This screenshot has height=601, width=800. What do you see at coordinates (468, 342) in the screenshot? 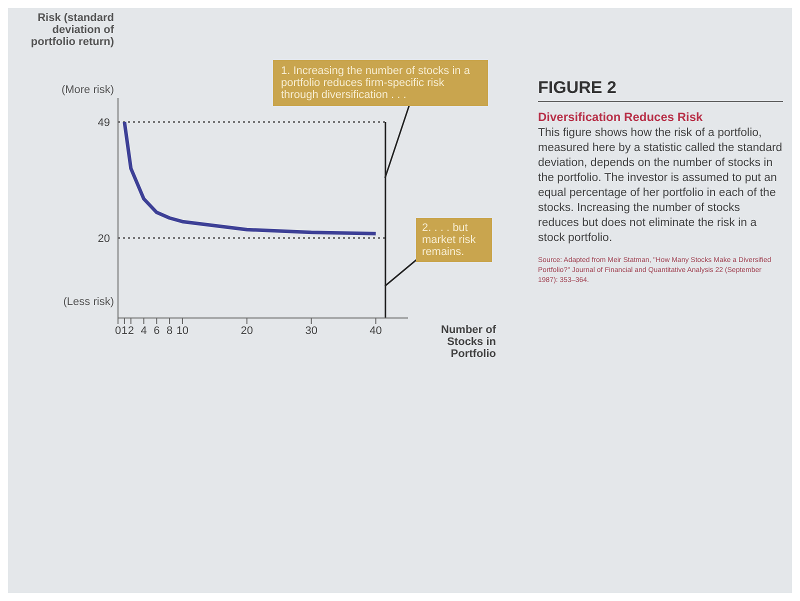
I see `x-axis-title: Number of Stocks in Portfolio` at bounding box center [468, 342].